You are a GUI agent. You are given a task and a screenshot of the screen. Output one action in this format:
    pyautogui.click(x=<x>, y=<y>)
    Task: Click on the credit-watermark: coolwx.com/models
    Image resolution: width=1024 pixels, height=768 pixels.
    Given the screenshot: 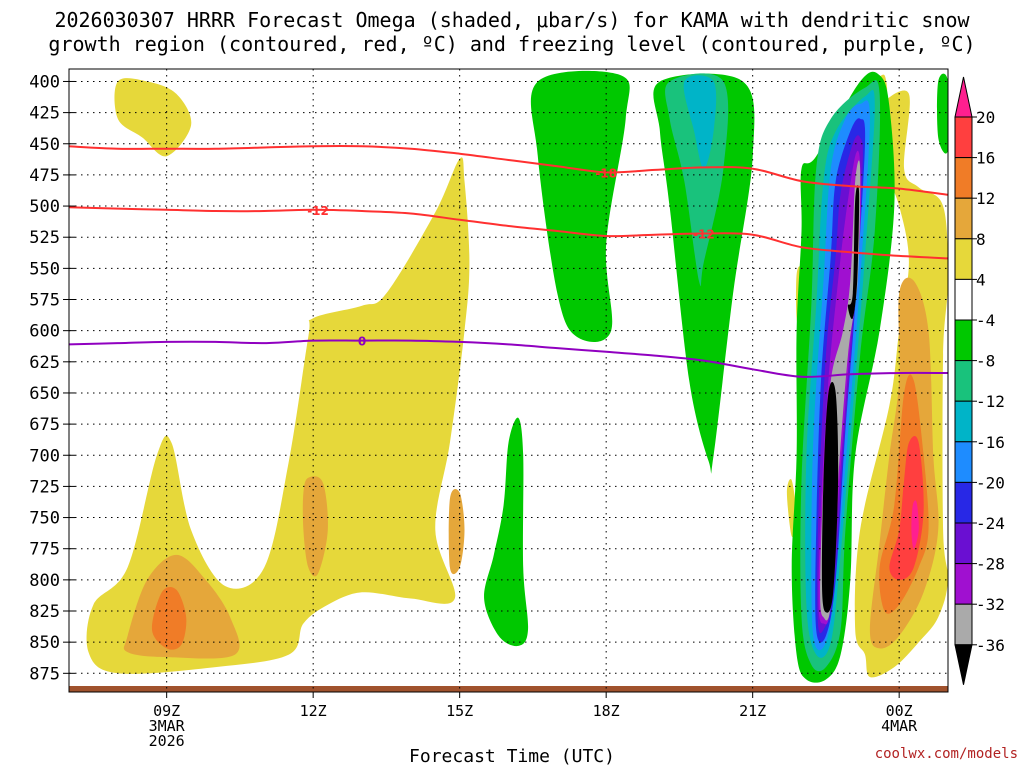 What is the action you would take?
    pyautogui.click(x=946, y=754)
    